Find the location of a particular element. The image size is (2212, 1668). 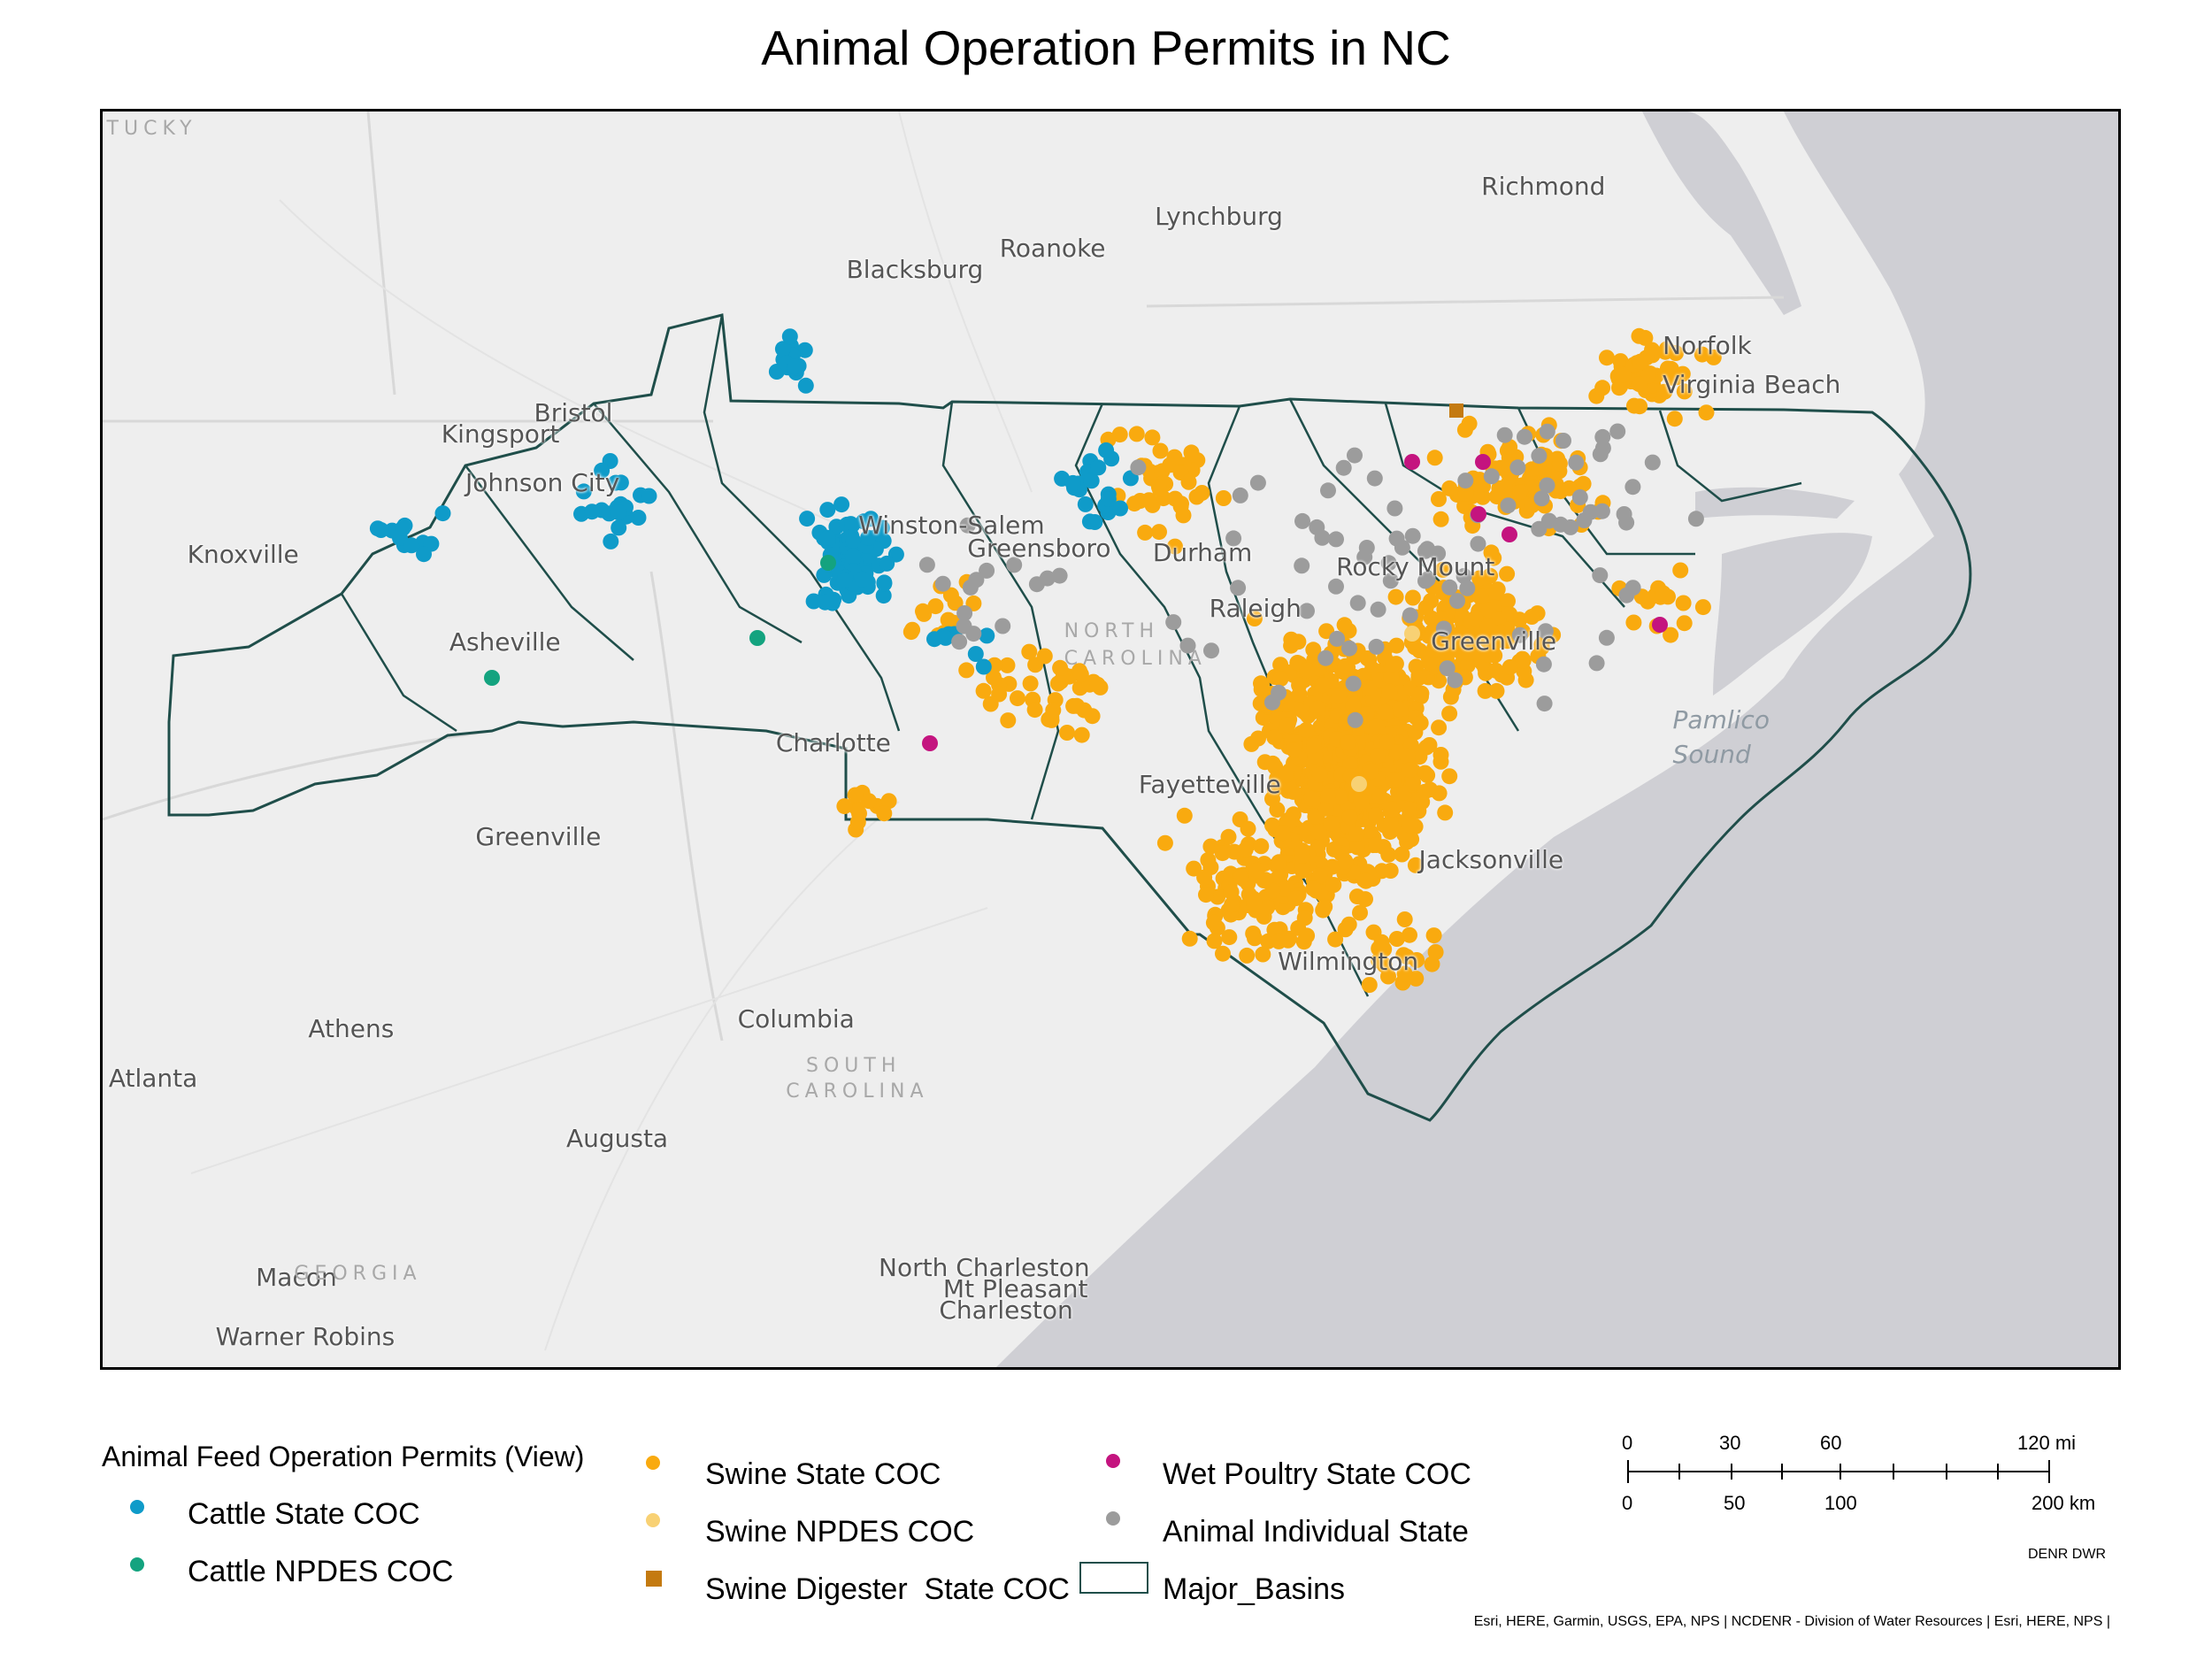

cattle-npdes-point is located at coordinates (492, 678).